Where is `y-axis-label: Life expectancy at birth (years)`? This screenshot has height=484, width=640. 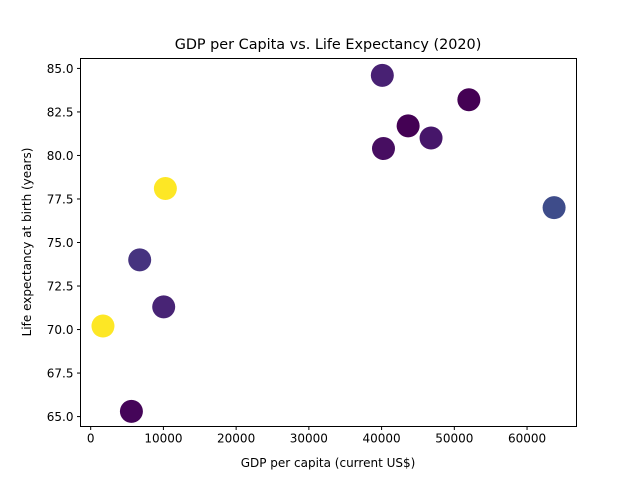 y-axis-label: Life expectancy at birth (years) is located at coordinates (27, 242).